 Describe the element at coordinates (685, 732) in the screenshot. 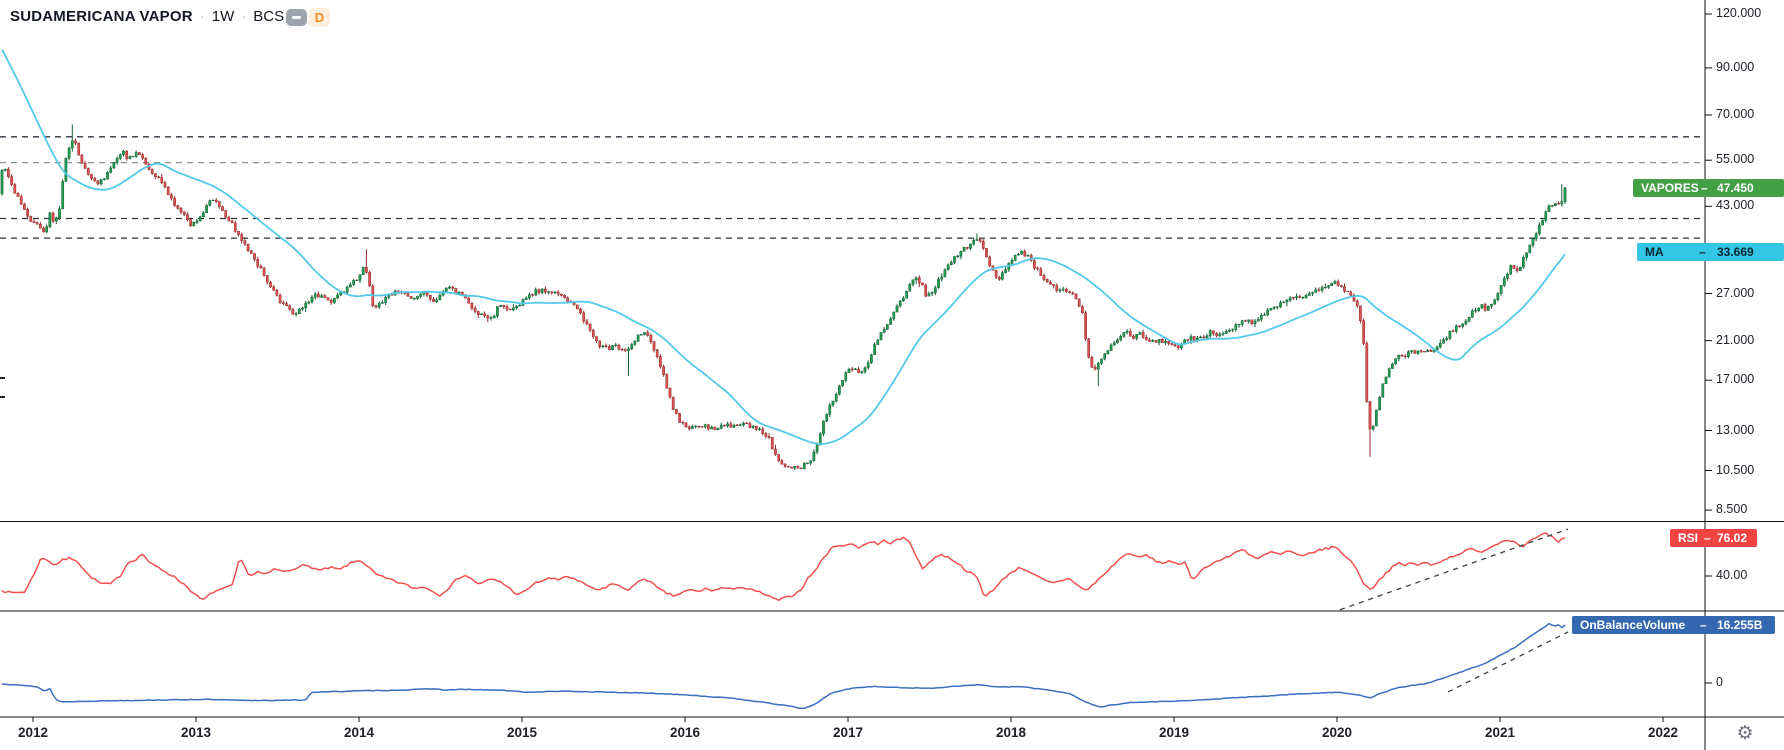

I see `year-label: 2016` at that location.